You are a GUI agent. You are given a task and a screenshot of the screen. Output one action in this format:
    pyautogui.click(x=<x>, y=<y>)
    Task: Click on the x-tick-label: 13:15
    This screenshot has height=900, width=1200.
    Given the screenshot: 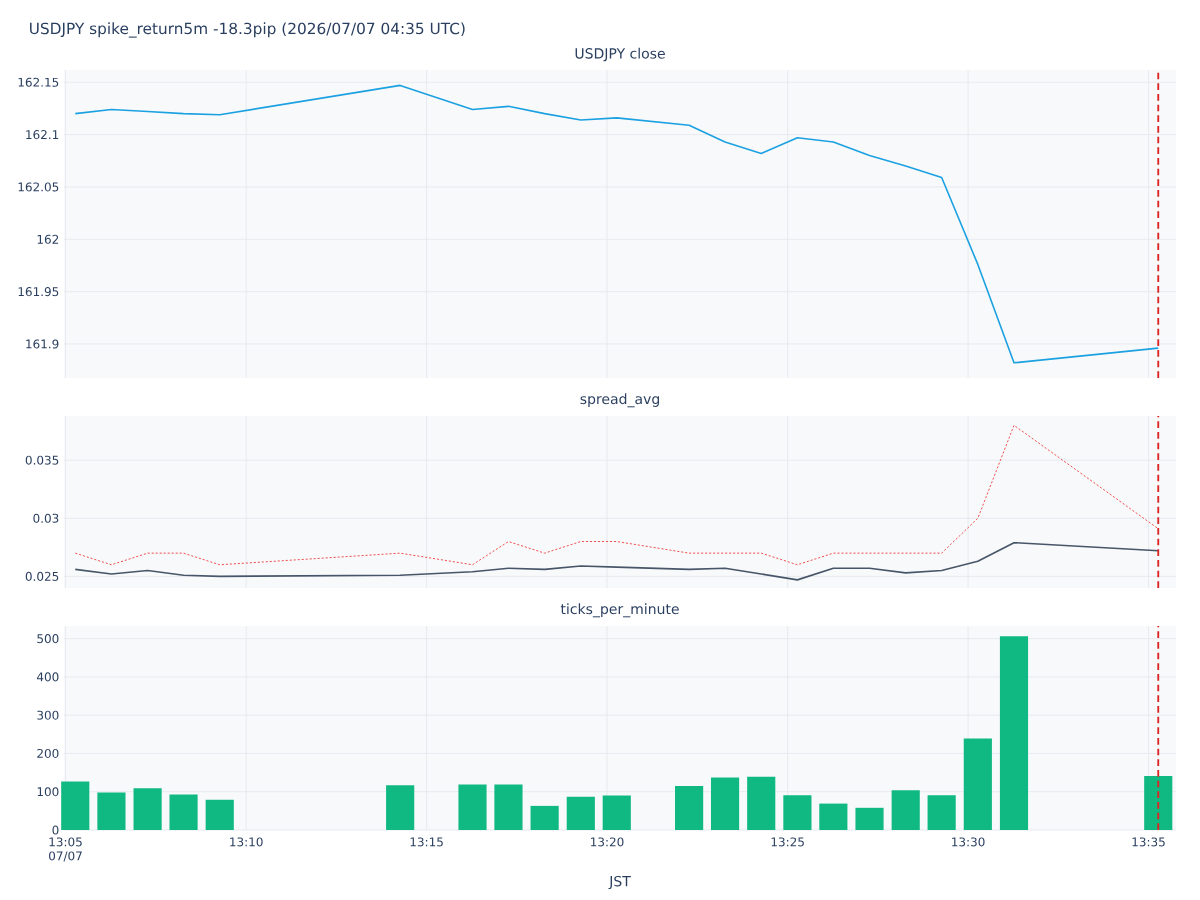 What is the action you would take?
    pyautogui.click(x=426, y=842)
    